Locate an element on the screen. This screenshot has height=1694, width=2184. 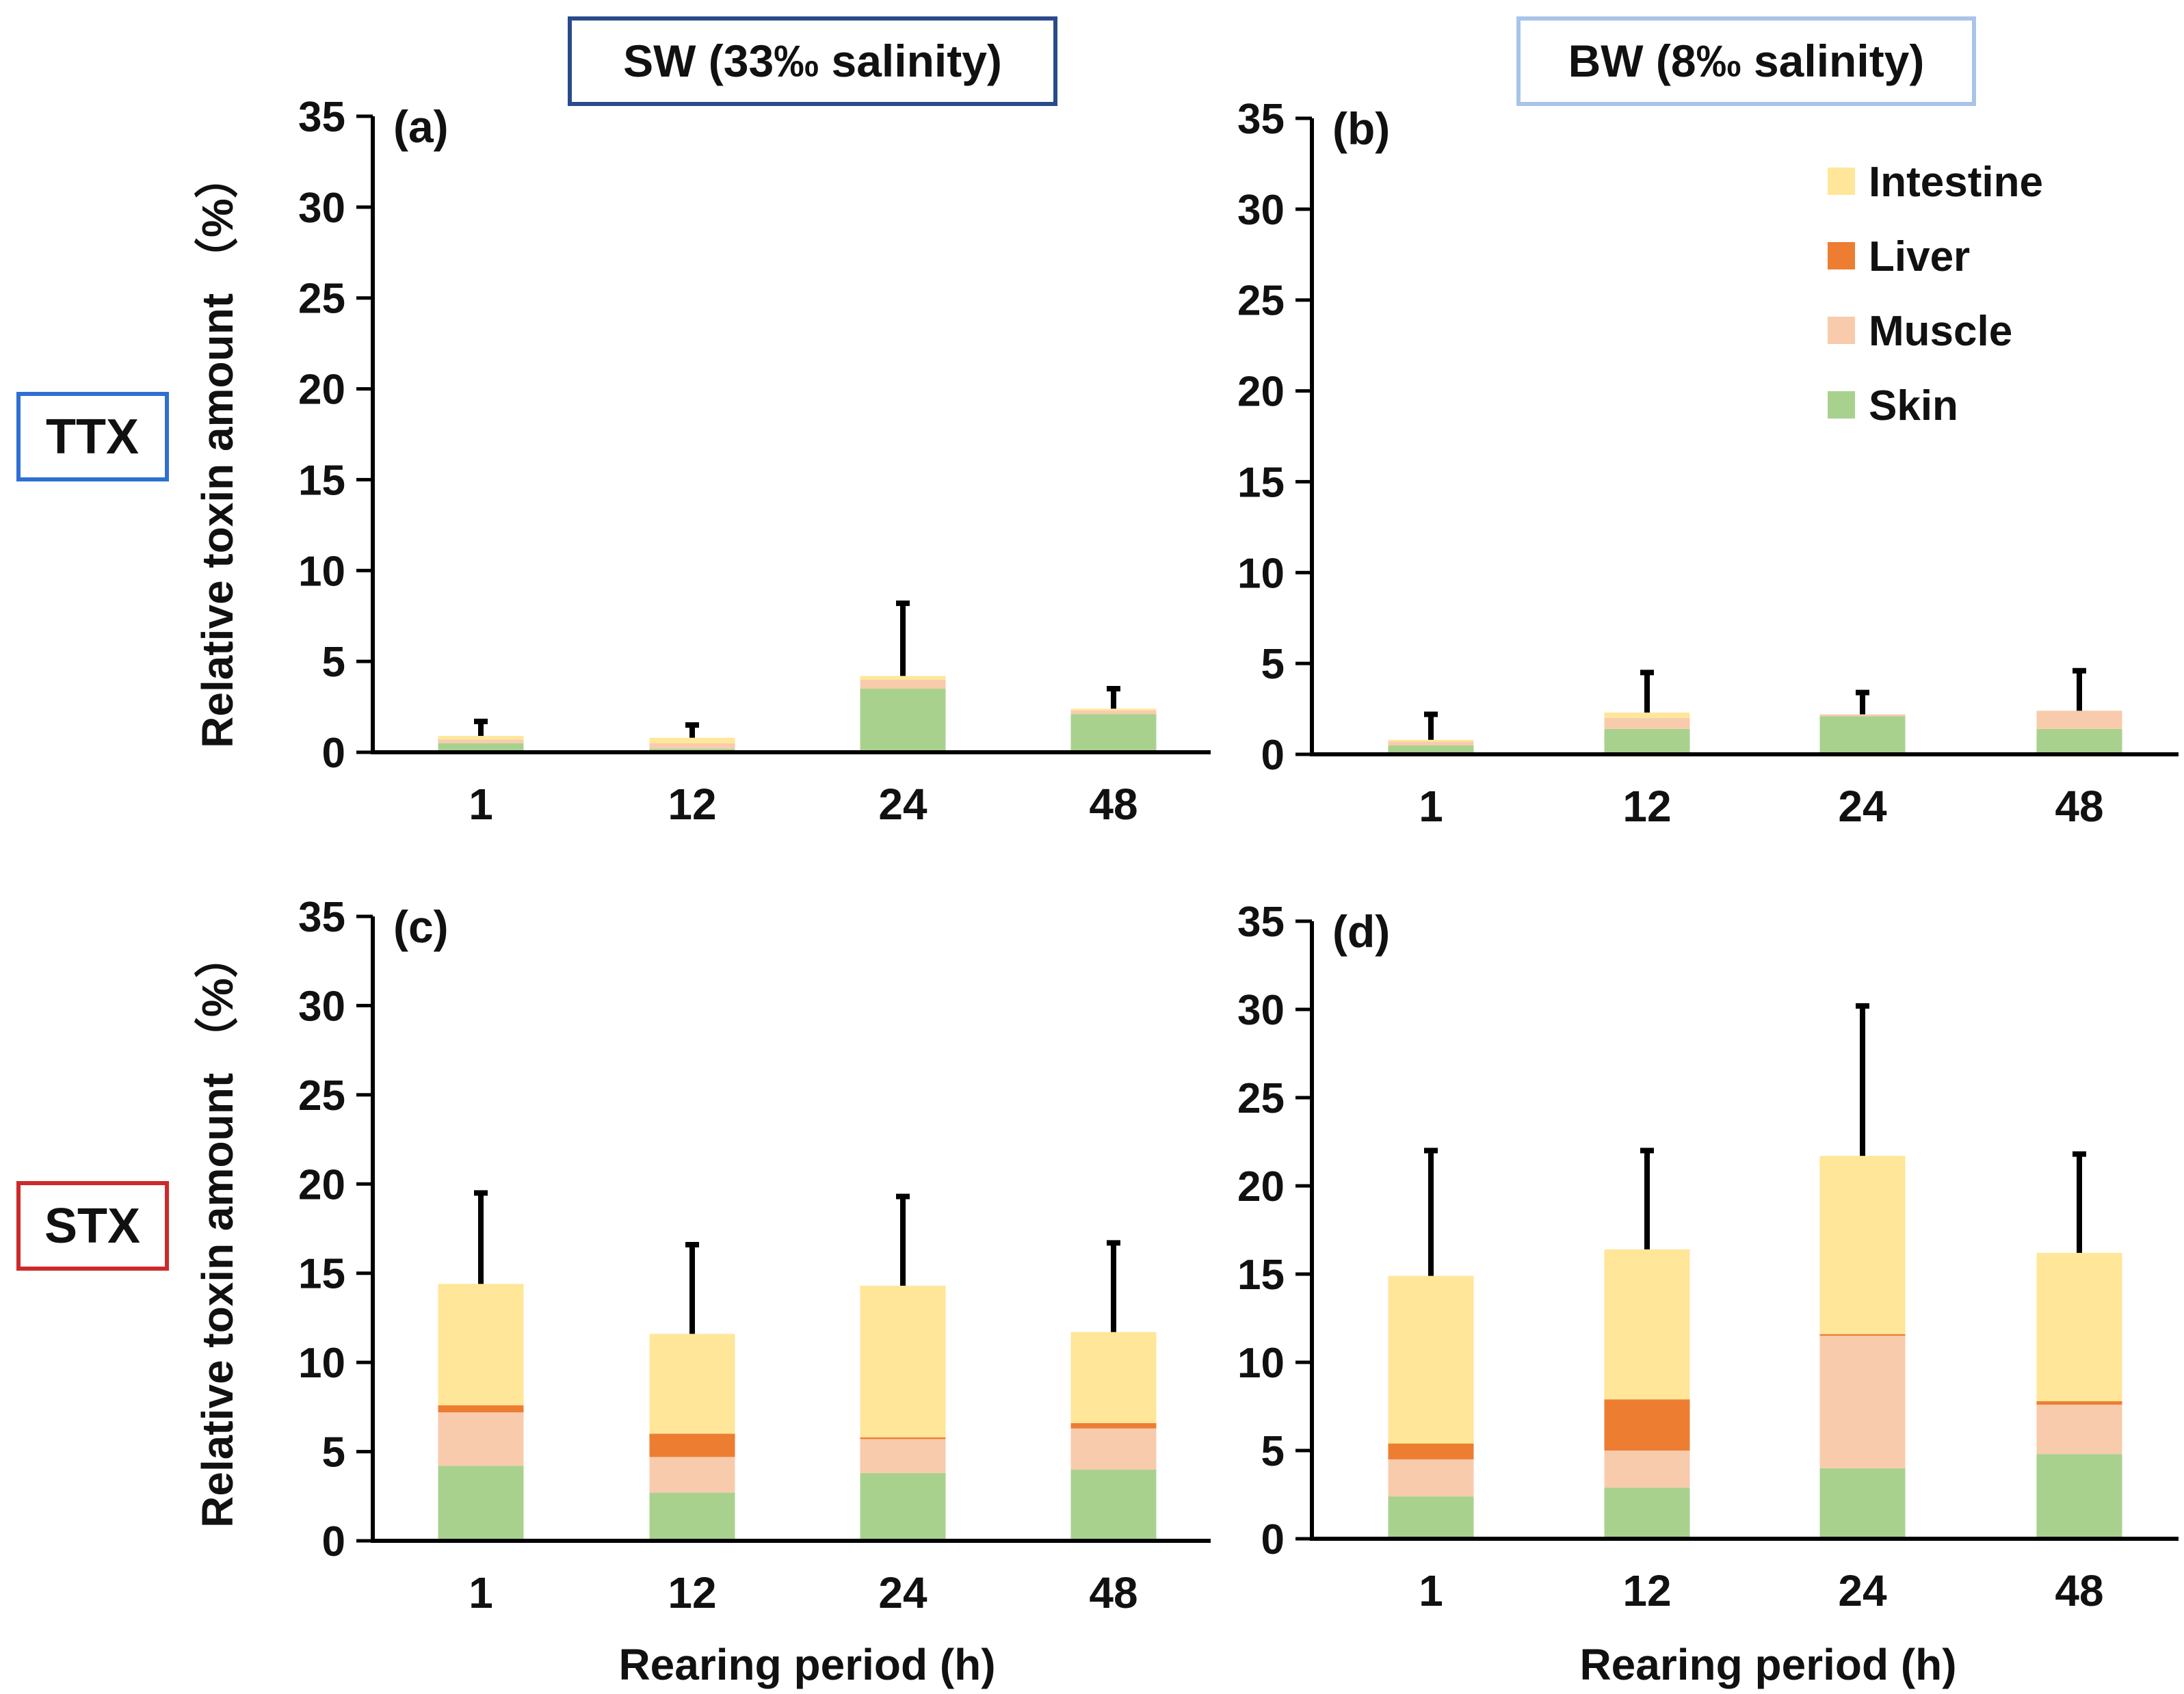
x-tick-label-1: 1 is located at coordinates (481, 1592).